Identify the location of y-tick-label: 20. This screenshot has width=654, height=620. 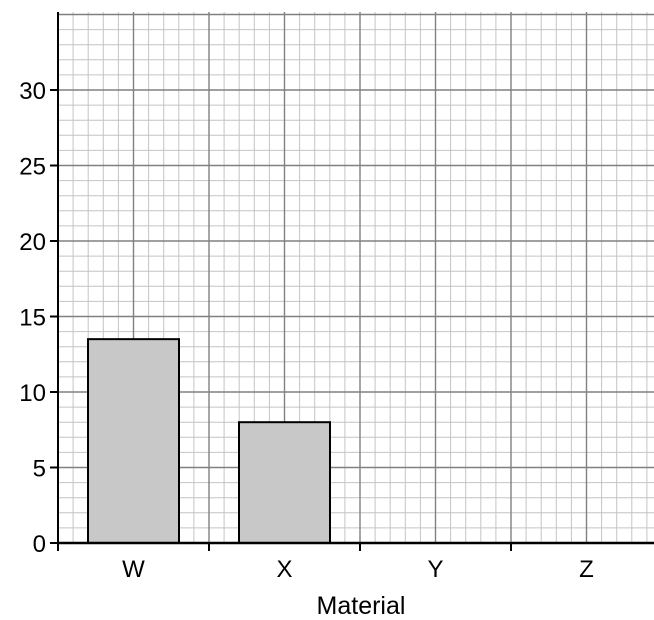
(32, 242).